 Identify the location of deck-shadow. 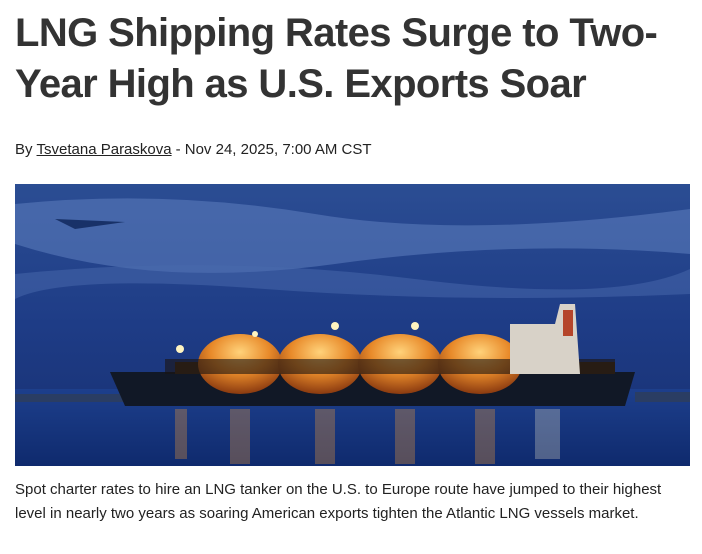
(390, 366).